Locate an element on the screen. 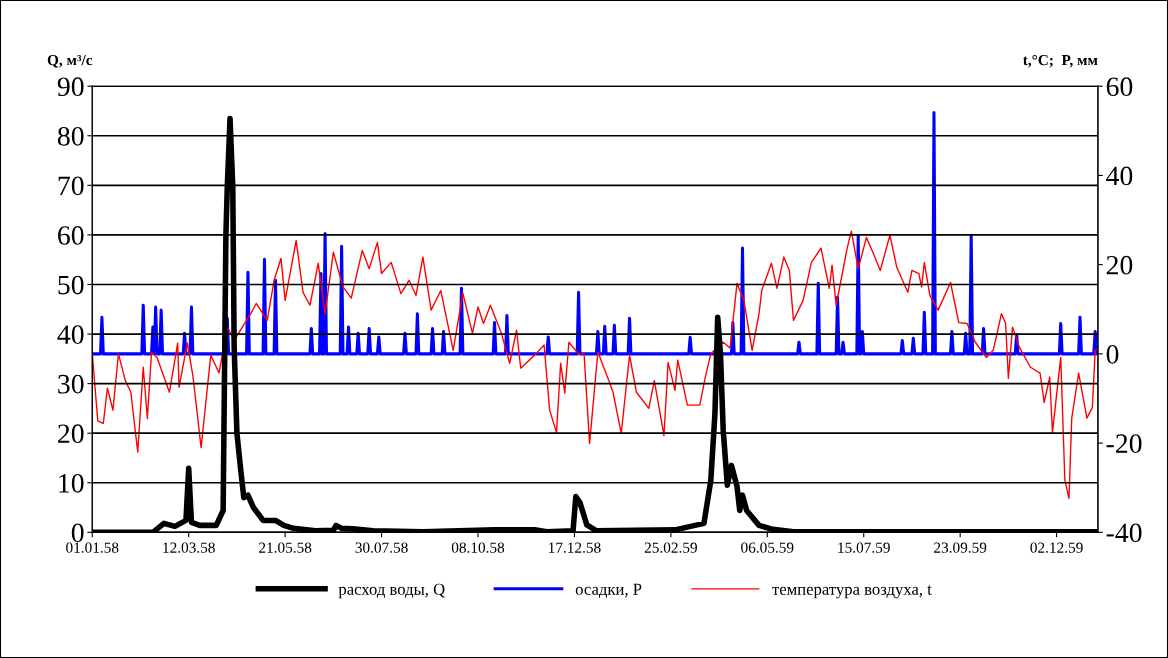  y-tick-label: 90 is located at coordinates (70, 87).